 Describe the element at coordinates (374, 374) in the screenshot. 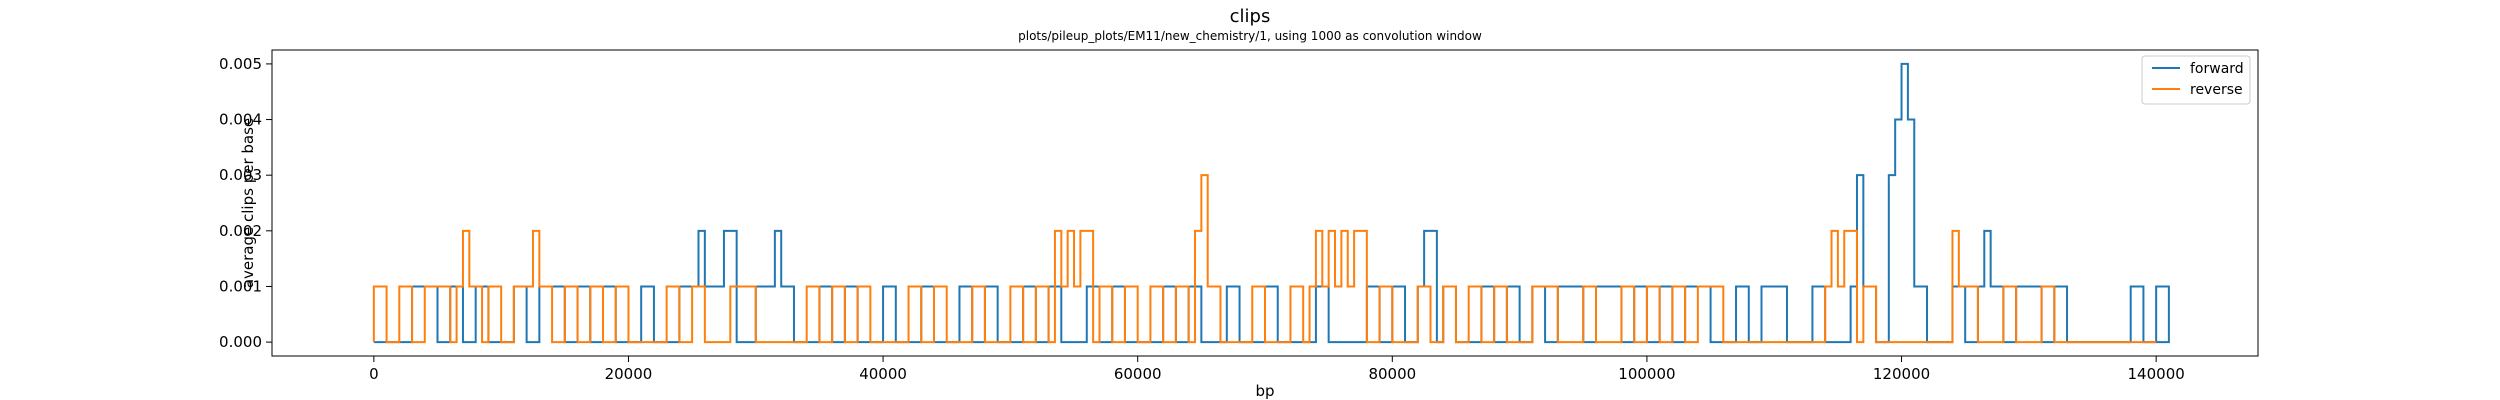

I see `x-tick-label: 0` at that location.